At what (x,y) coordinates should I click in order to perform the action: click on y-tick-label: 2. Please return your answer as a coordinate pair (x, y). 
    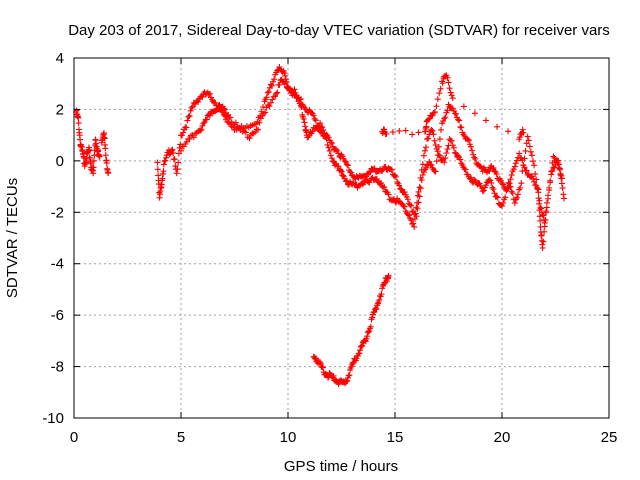
    Looking at the image, I should click on (60, 109).